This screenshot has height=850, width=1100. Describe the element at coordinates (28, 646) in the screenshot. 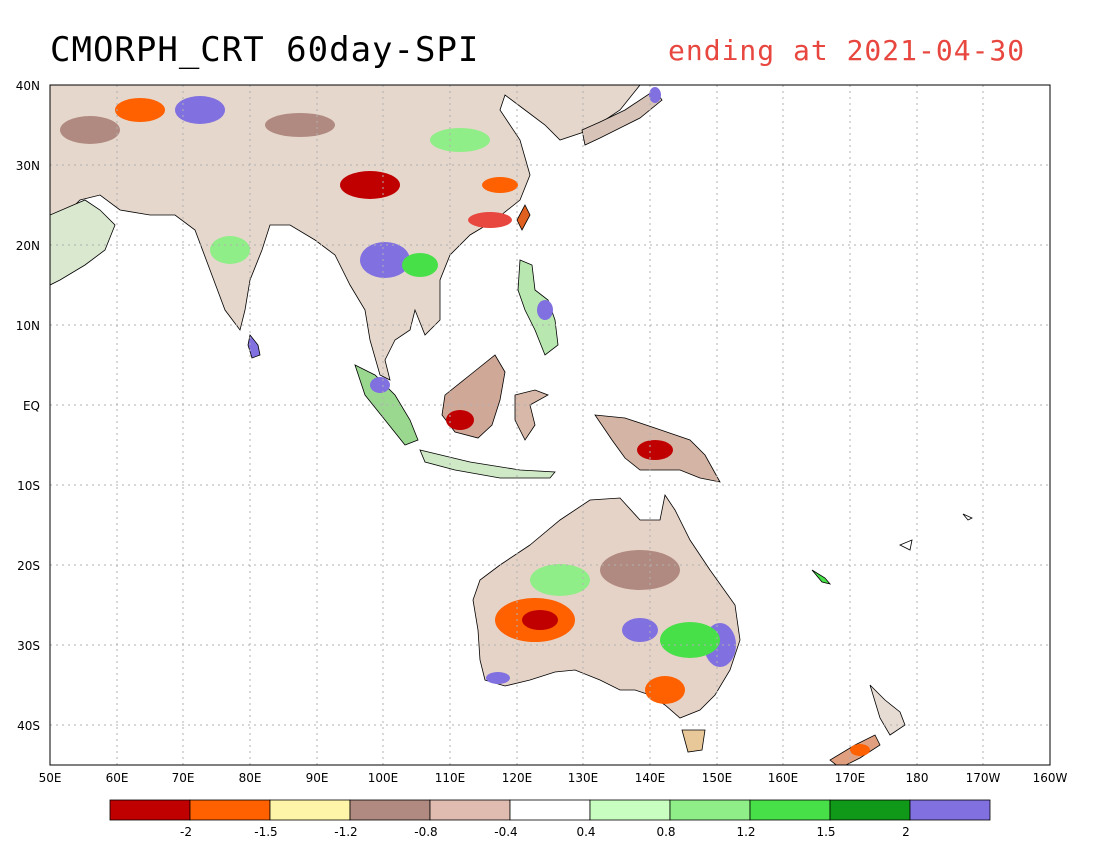

I see `lat-label: 30S` at that location.